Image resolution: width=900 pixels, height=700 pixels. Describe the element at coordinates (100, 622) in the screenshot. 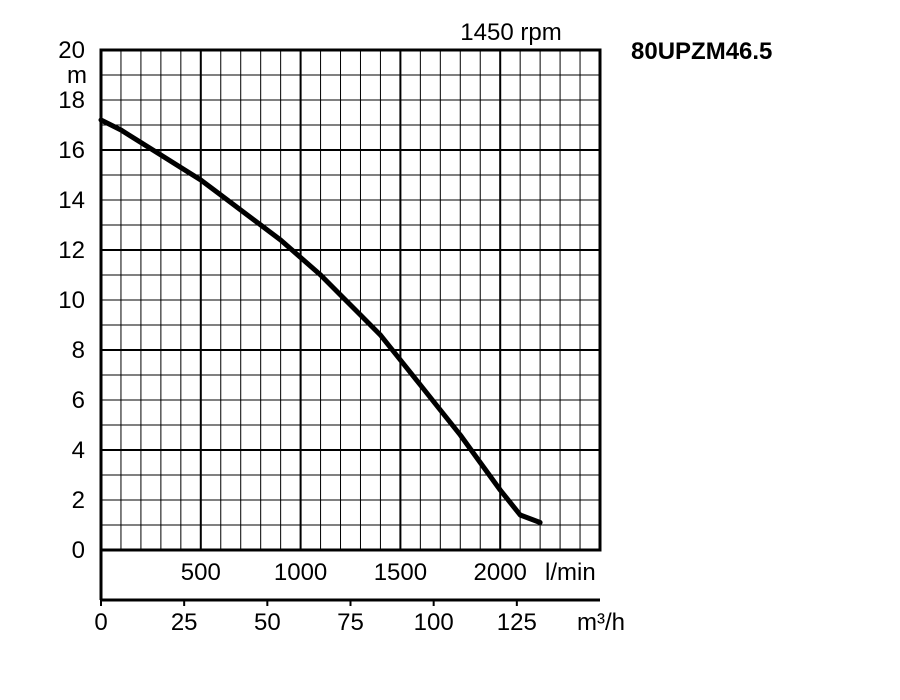

I see `x-tick-label-m3h: 0` at that location.